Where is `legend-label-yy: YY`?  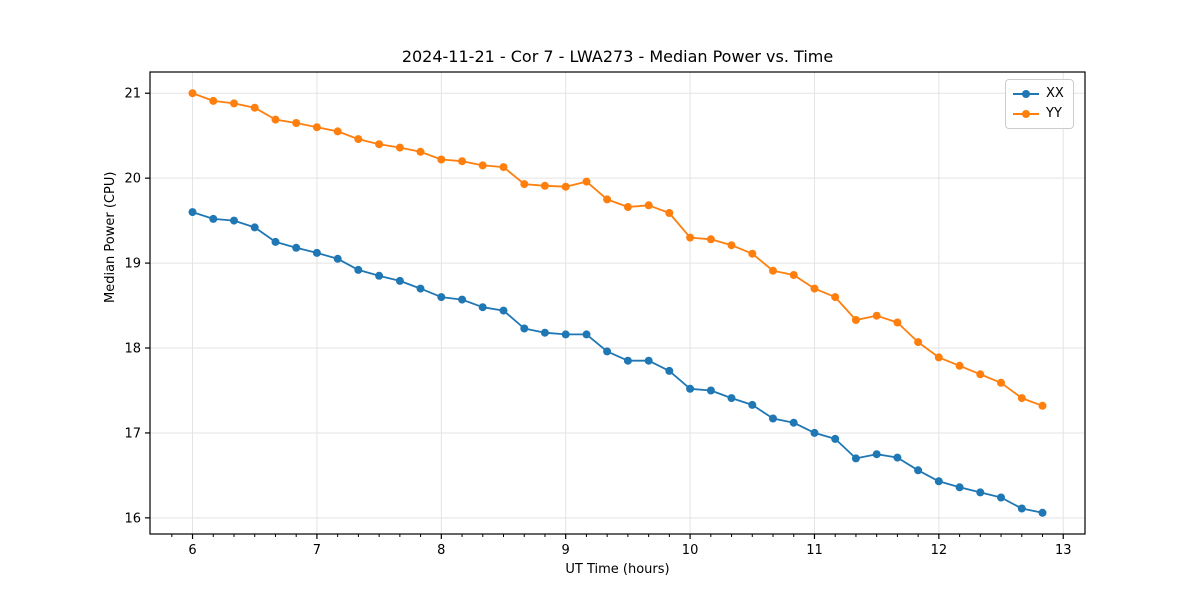
legend-label-yy: YY is located at coordinates (1054, 113).